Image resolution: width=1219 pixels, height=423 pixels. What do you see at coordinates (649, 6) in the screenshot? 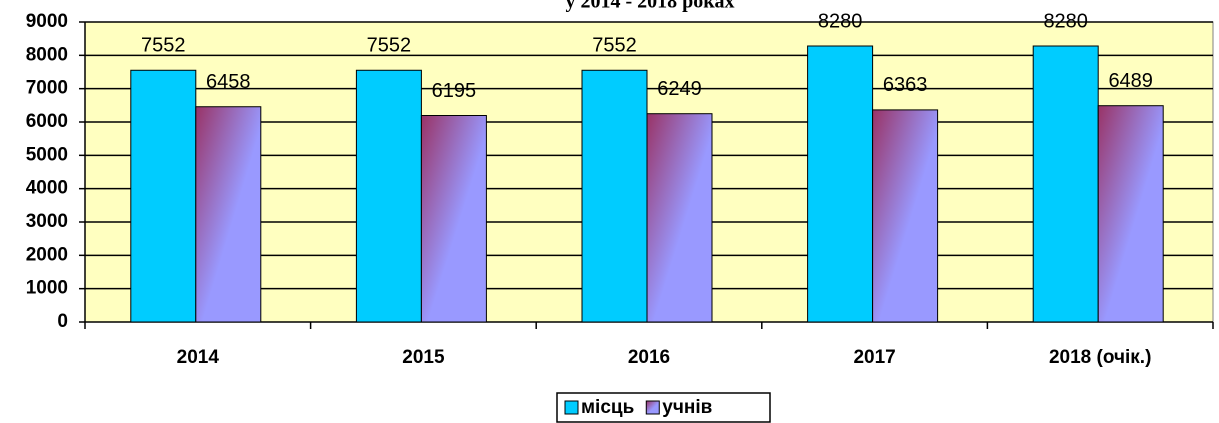
I see `chart-title: у 2014 - 2018 роках` at bounding box center [649, 6].